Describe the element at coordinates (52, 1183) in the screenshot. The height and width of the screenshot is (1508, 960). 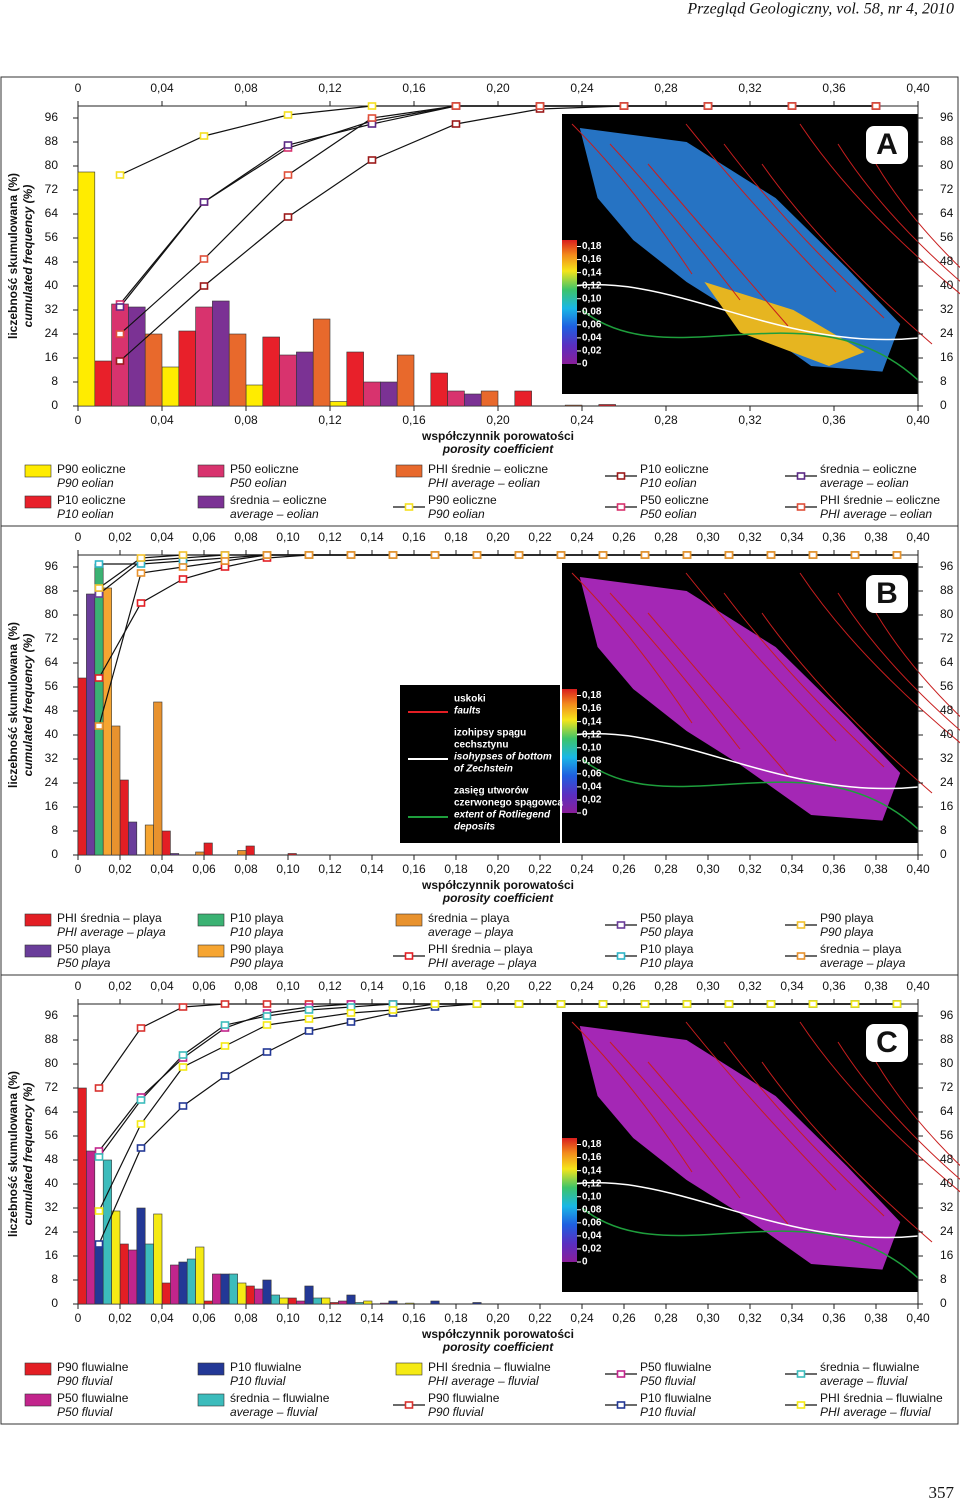
I see `y-tick-label: 40` at that location.